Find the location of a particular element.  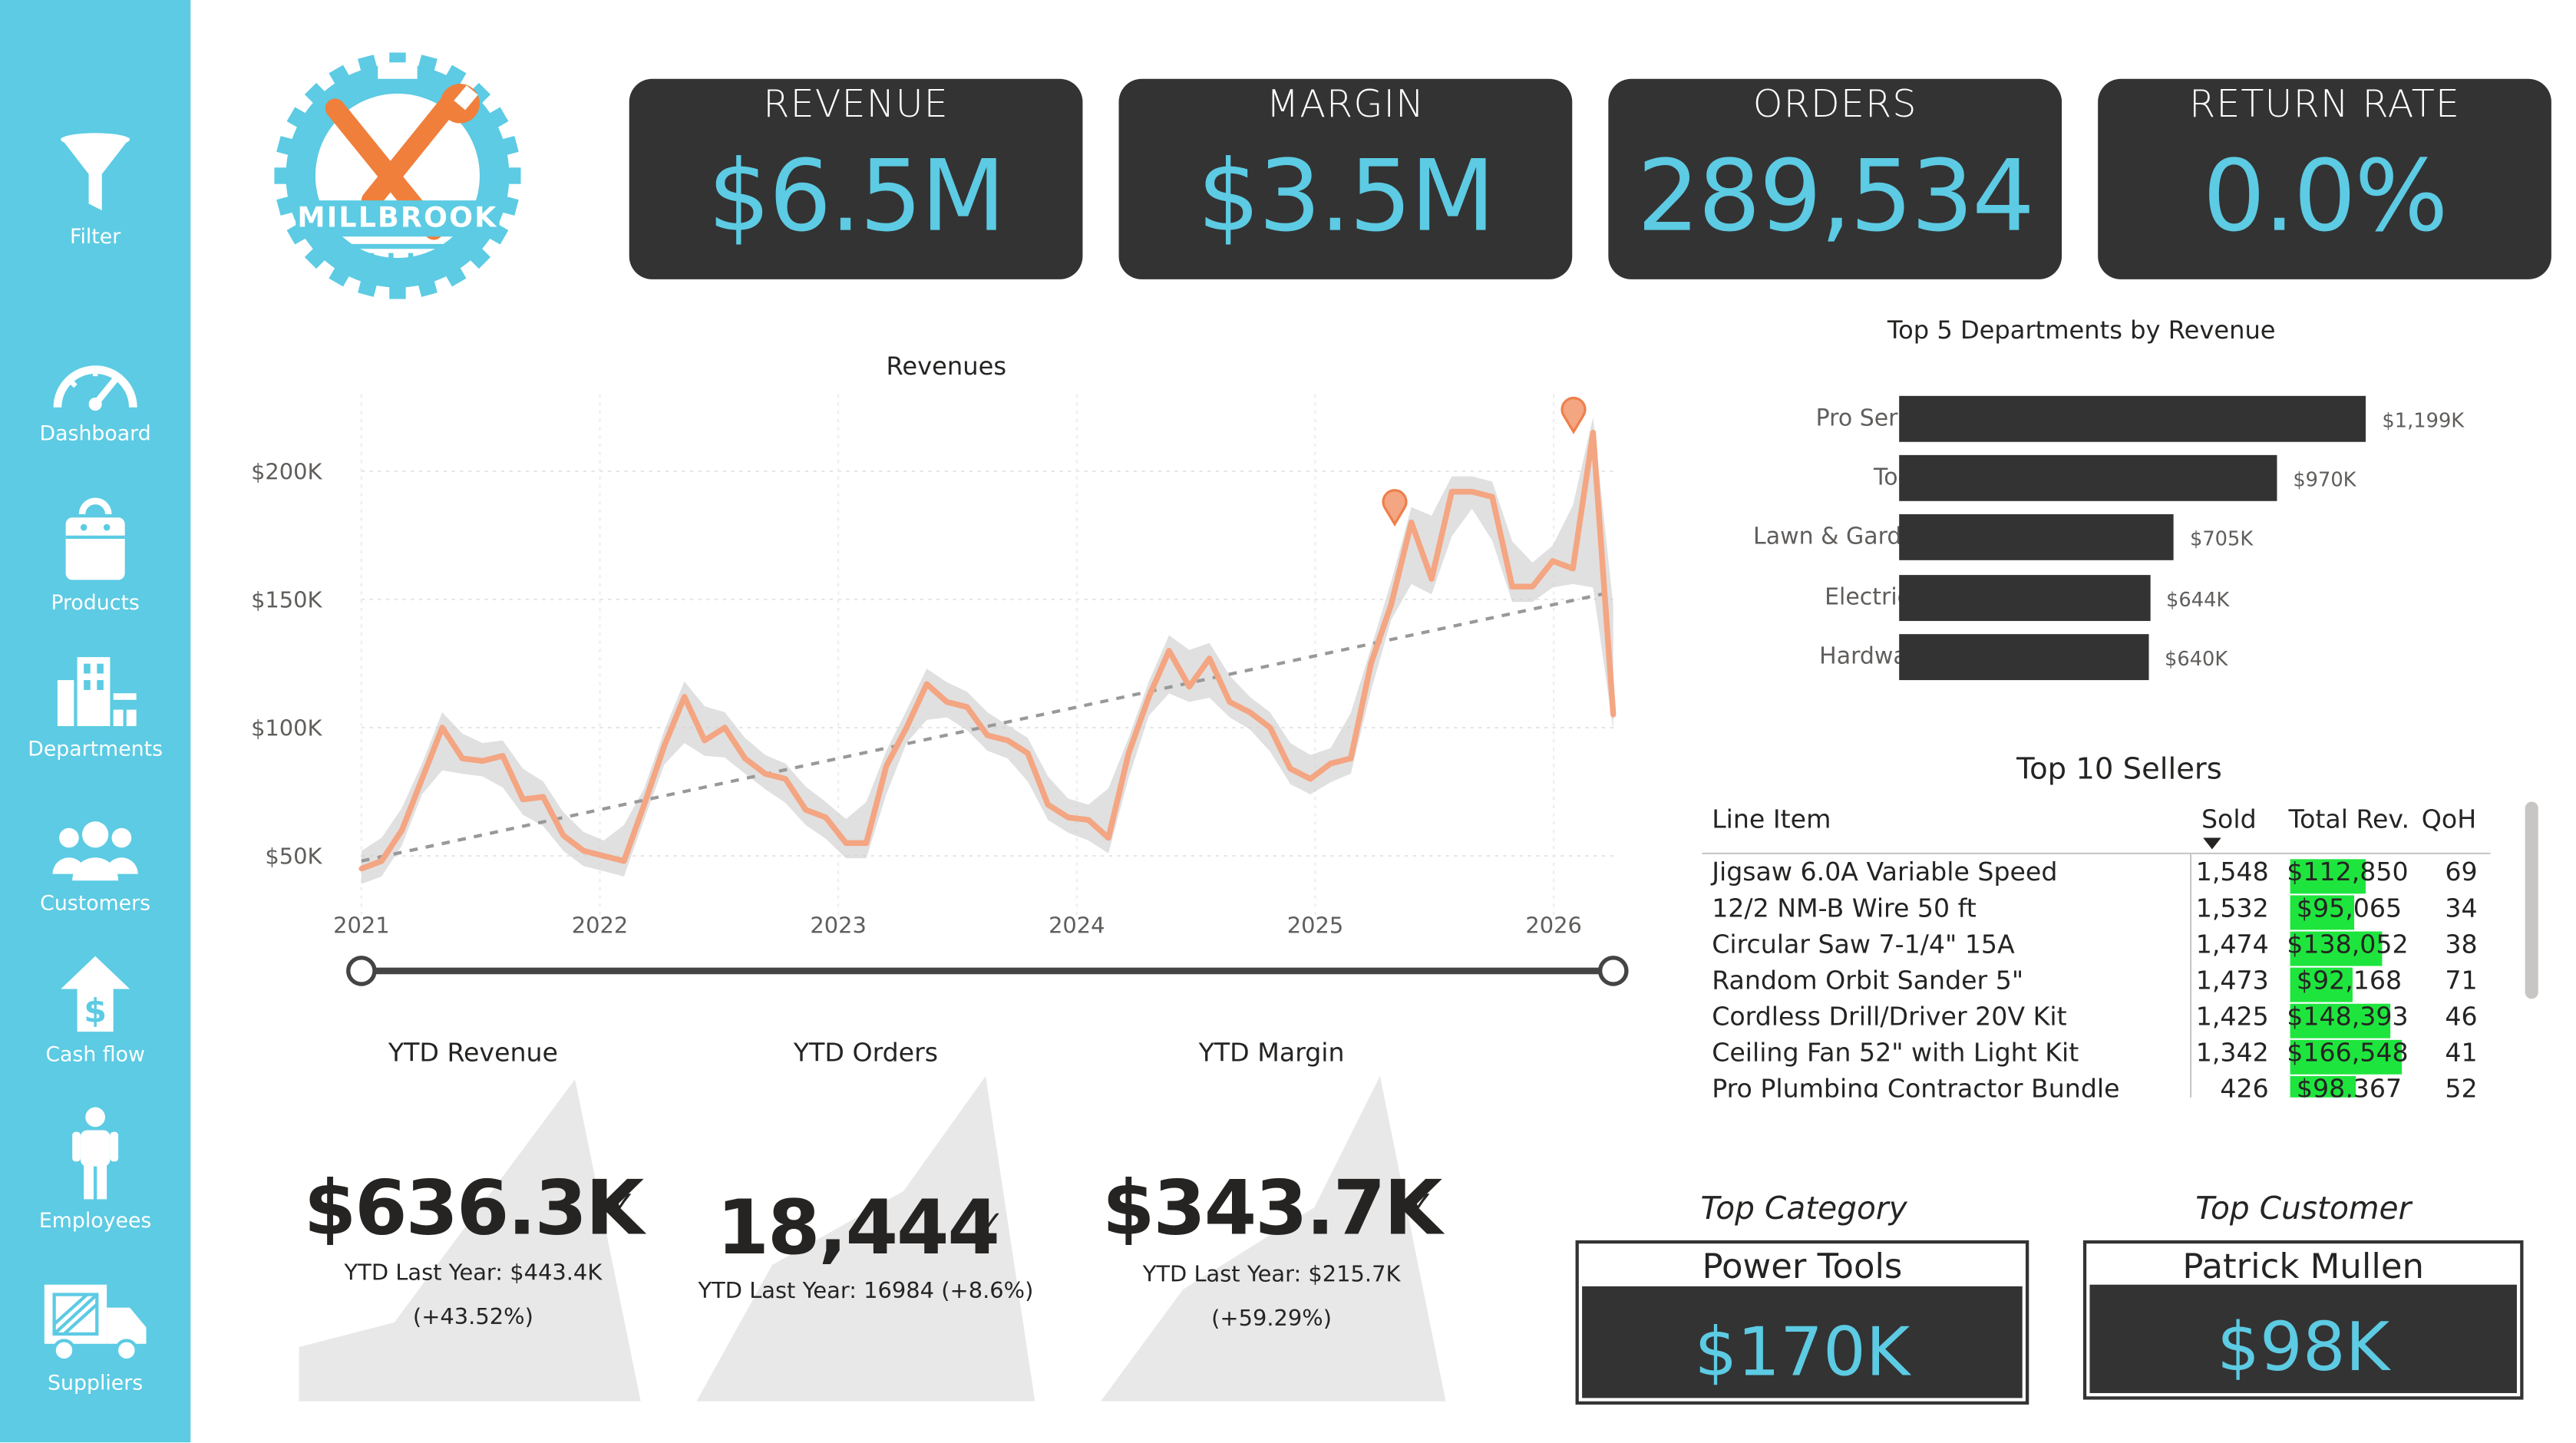

table-column-divider is located at coordinates (2191, 976).